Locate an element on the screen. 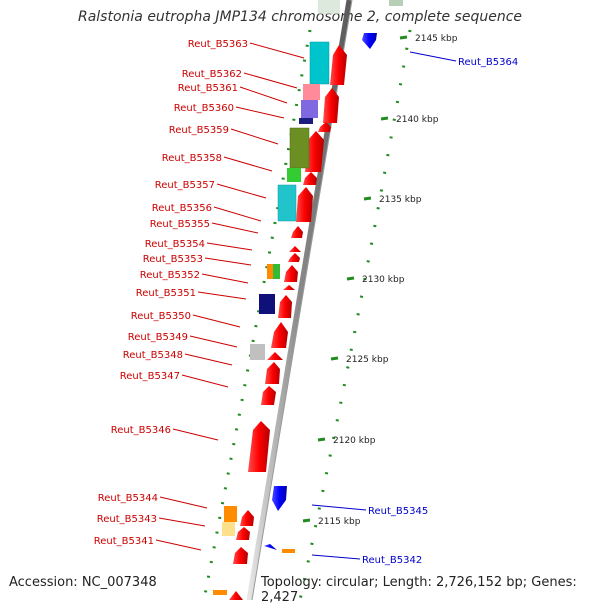  gene-label: Reut_B5341 is located at coordinates (124, 541).